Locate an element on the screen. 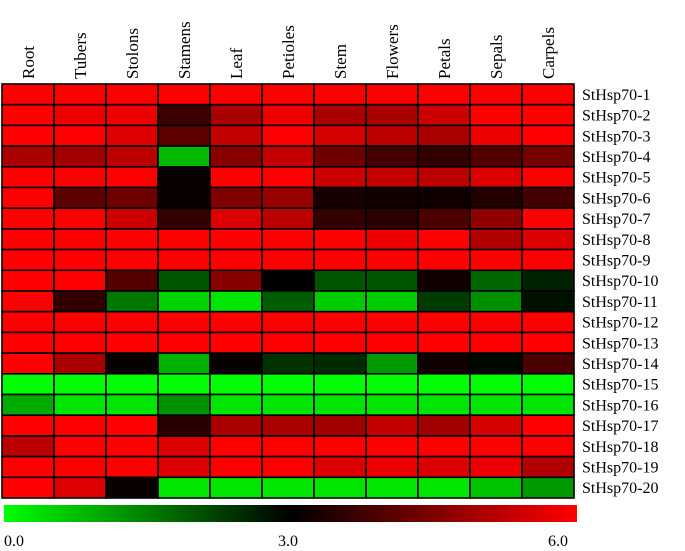 The width and height of the screenshot is (685, 551). heatmap-cell-StHsp70-13-Leaf is located at coordinates (236, 342).